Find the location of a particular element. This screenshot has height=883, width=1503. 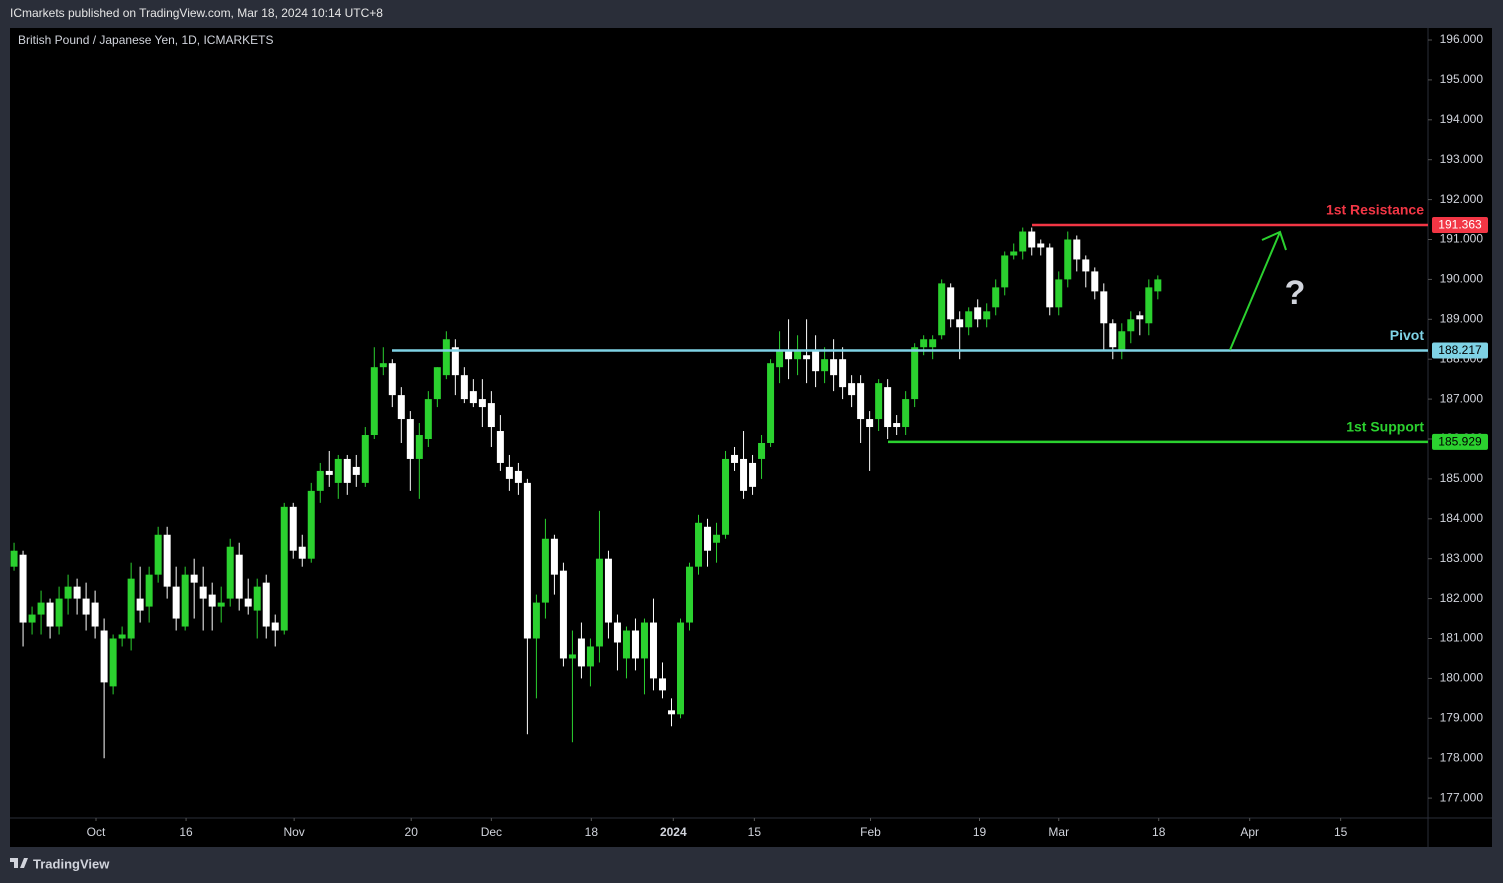

y-tick-label: 195.000 is located at coordinates (1462, 79).